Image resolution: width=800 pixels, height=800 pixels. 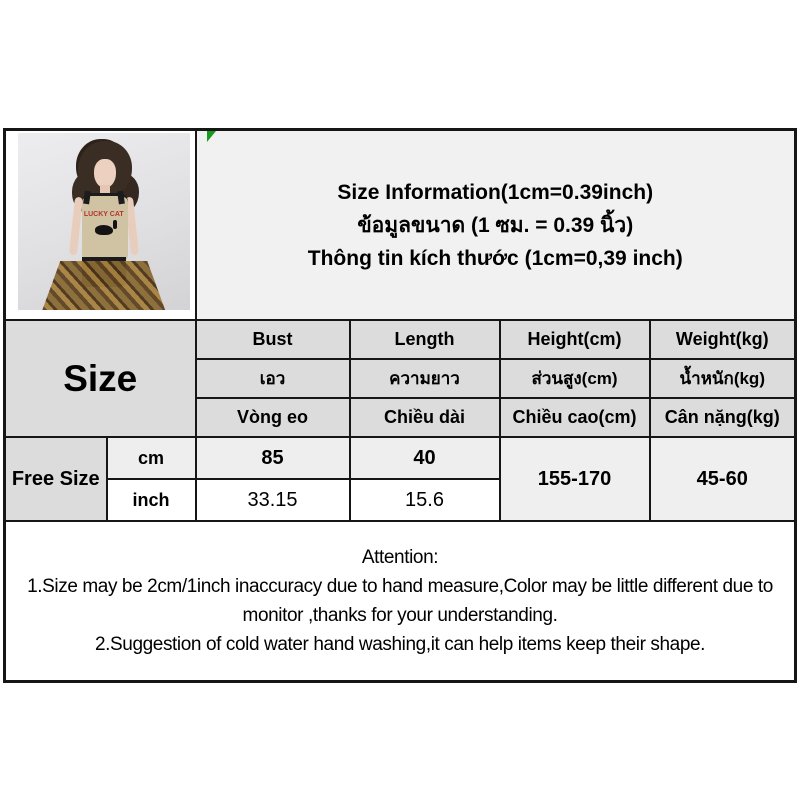 I want to click on product-photo-cell: LUCKY CAT, so click(x=100, y=224).